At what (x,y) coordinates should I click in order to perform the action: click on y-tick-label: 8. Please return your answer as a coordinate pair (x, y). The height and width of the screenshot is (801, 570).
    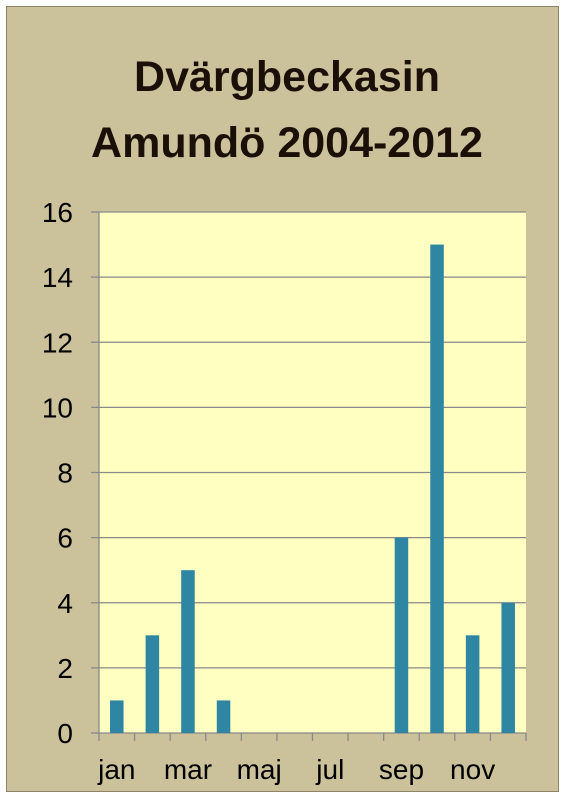
    Looking at the image, I should click on (65, 473).